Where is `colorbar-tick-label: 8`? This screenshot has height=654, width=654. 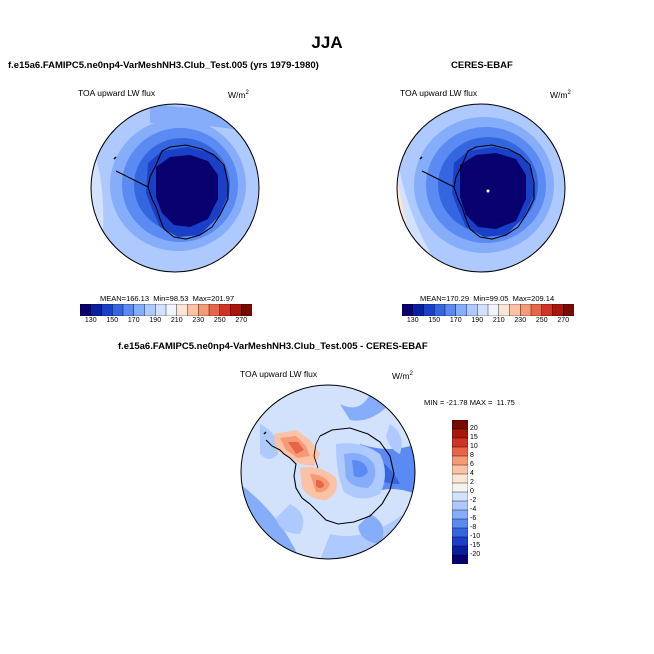
colorbar-tick-label: 8 is located at coordinates (472, 455).